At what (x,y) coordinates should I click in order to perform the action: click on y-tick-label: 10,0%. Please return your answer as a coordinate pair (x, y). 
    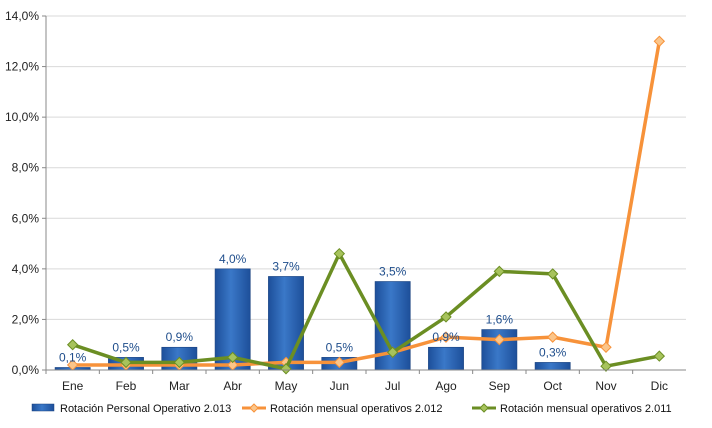
    Looking at the image, I should click on (22, 117).